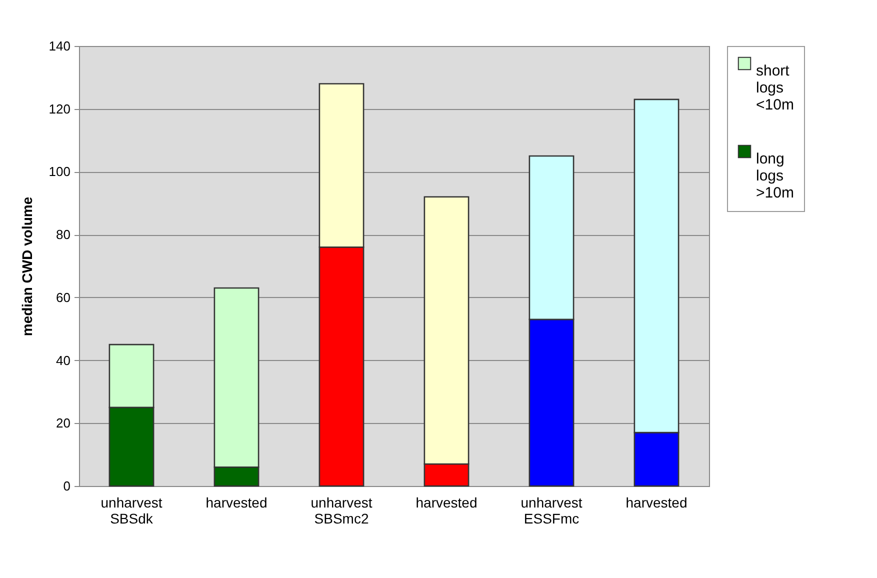 This screenshot has width=877, height=578. I want to click on y-axis-title: median CWD volume, so click(26, 266).